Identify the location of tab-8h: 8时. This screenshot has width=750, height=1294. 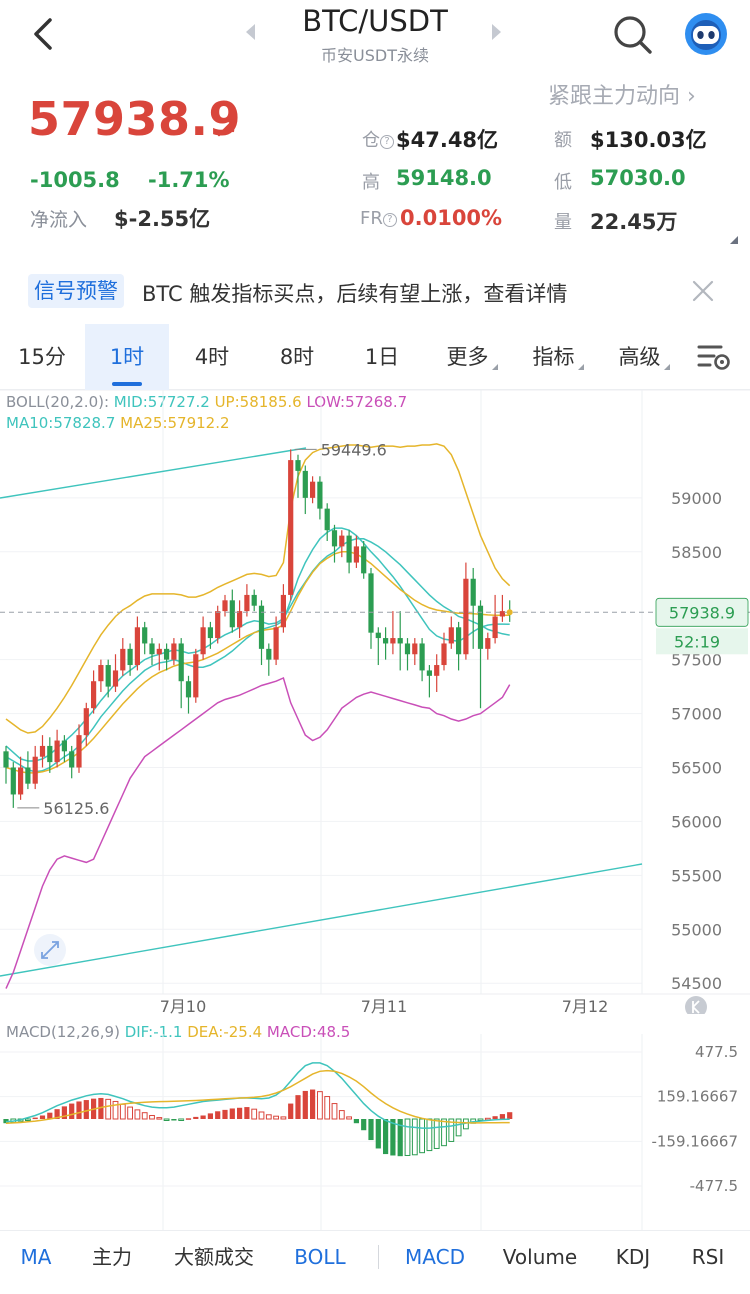
(297, 357).